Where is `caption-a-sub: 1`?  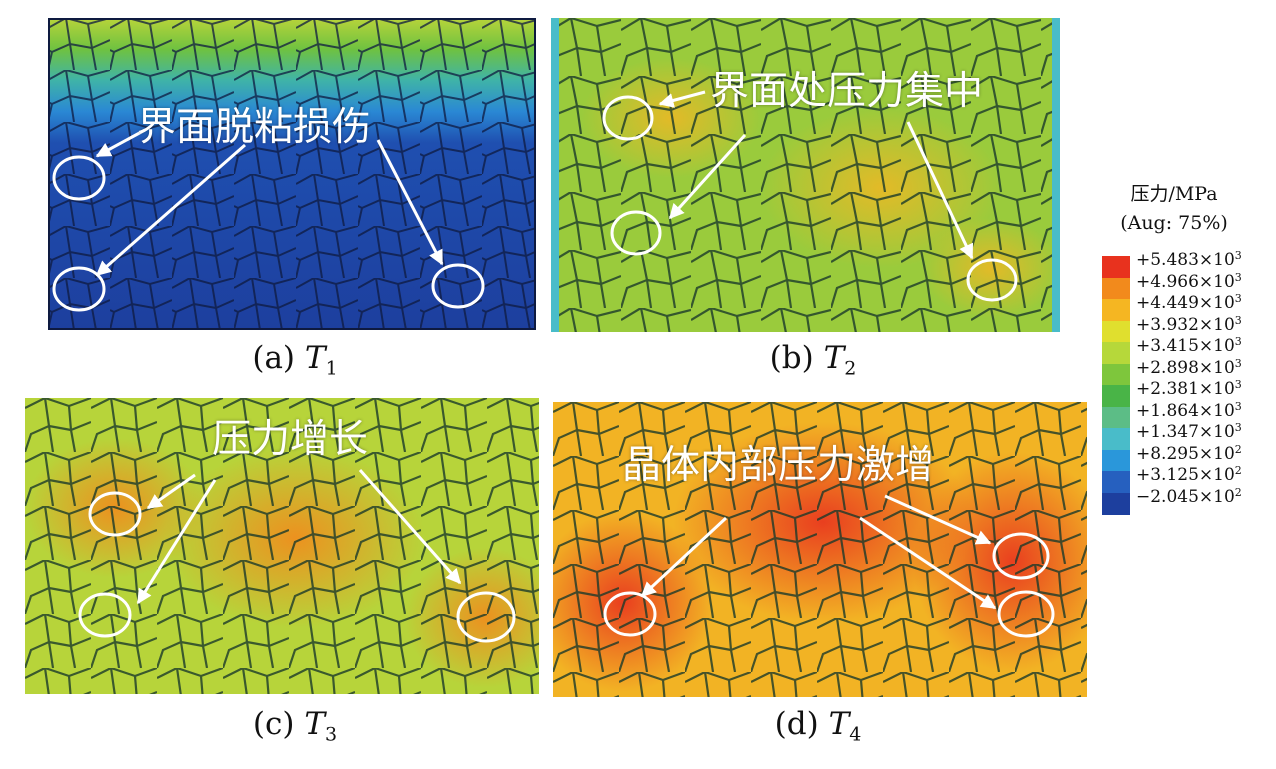
caption-a-sub: 1 is located at coordinates (331, 368).